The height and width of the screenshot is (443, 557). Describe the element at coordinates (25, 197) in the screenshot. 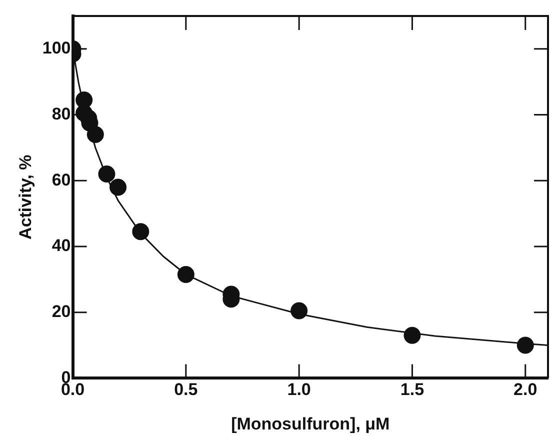

I see `y-axis-title: Activity, %` at that location.